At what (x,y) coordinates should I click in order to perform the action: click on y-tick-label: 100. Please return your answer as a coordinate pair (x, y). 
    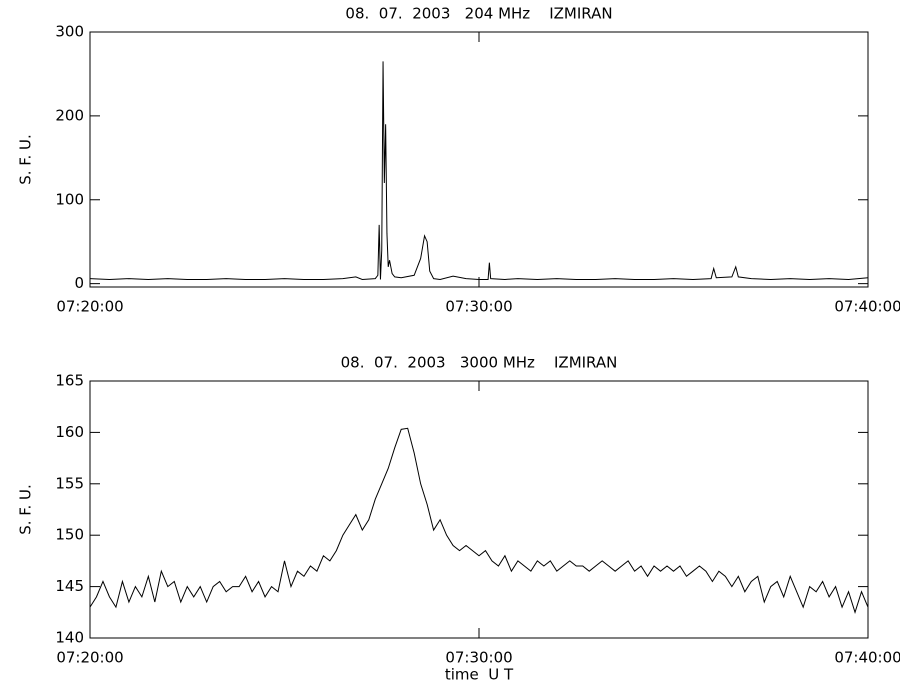
    Looking at the image, I should click on (69, 199).